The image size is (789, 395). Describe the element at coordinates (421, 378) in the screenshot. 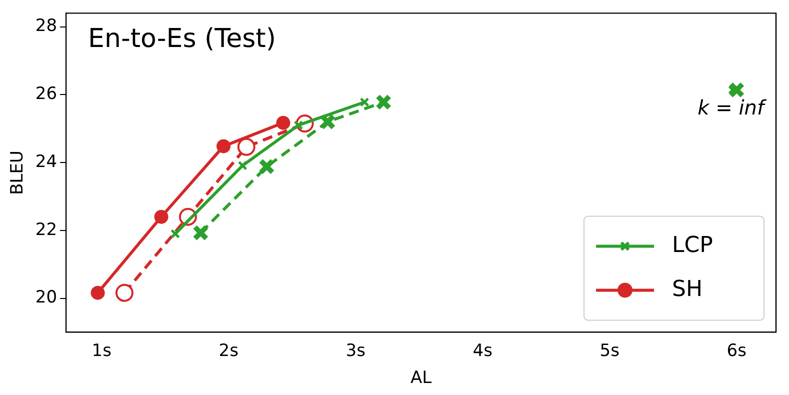

I see `x-axis-title: AL` at that location.